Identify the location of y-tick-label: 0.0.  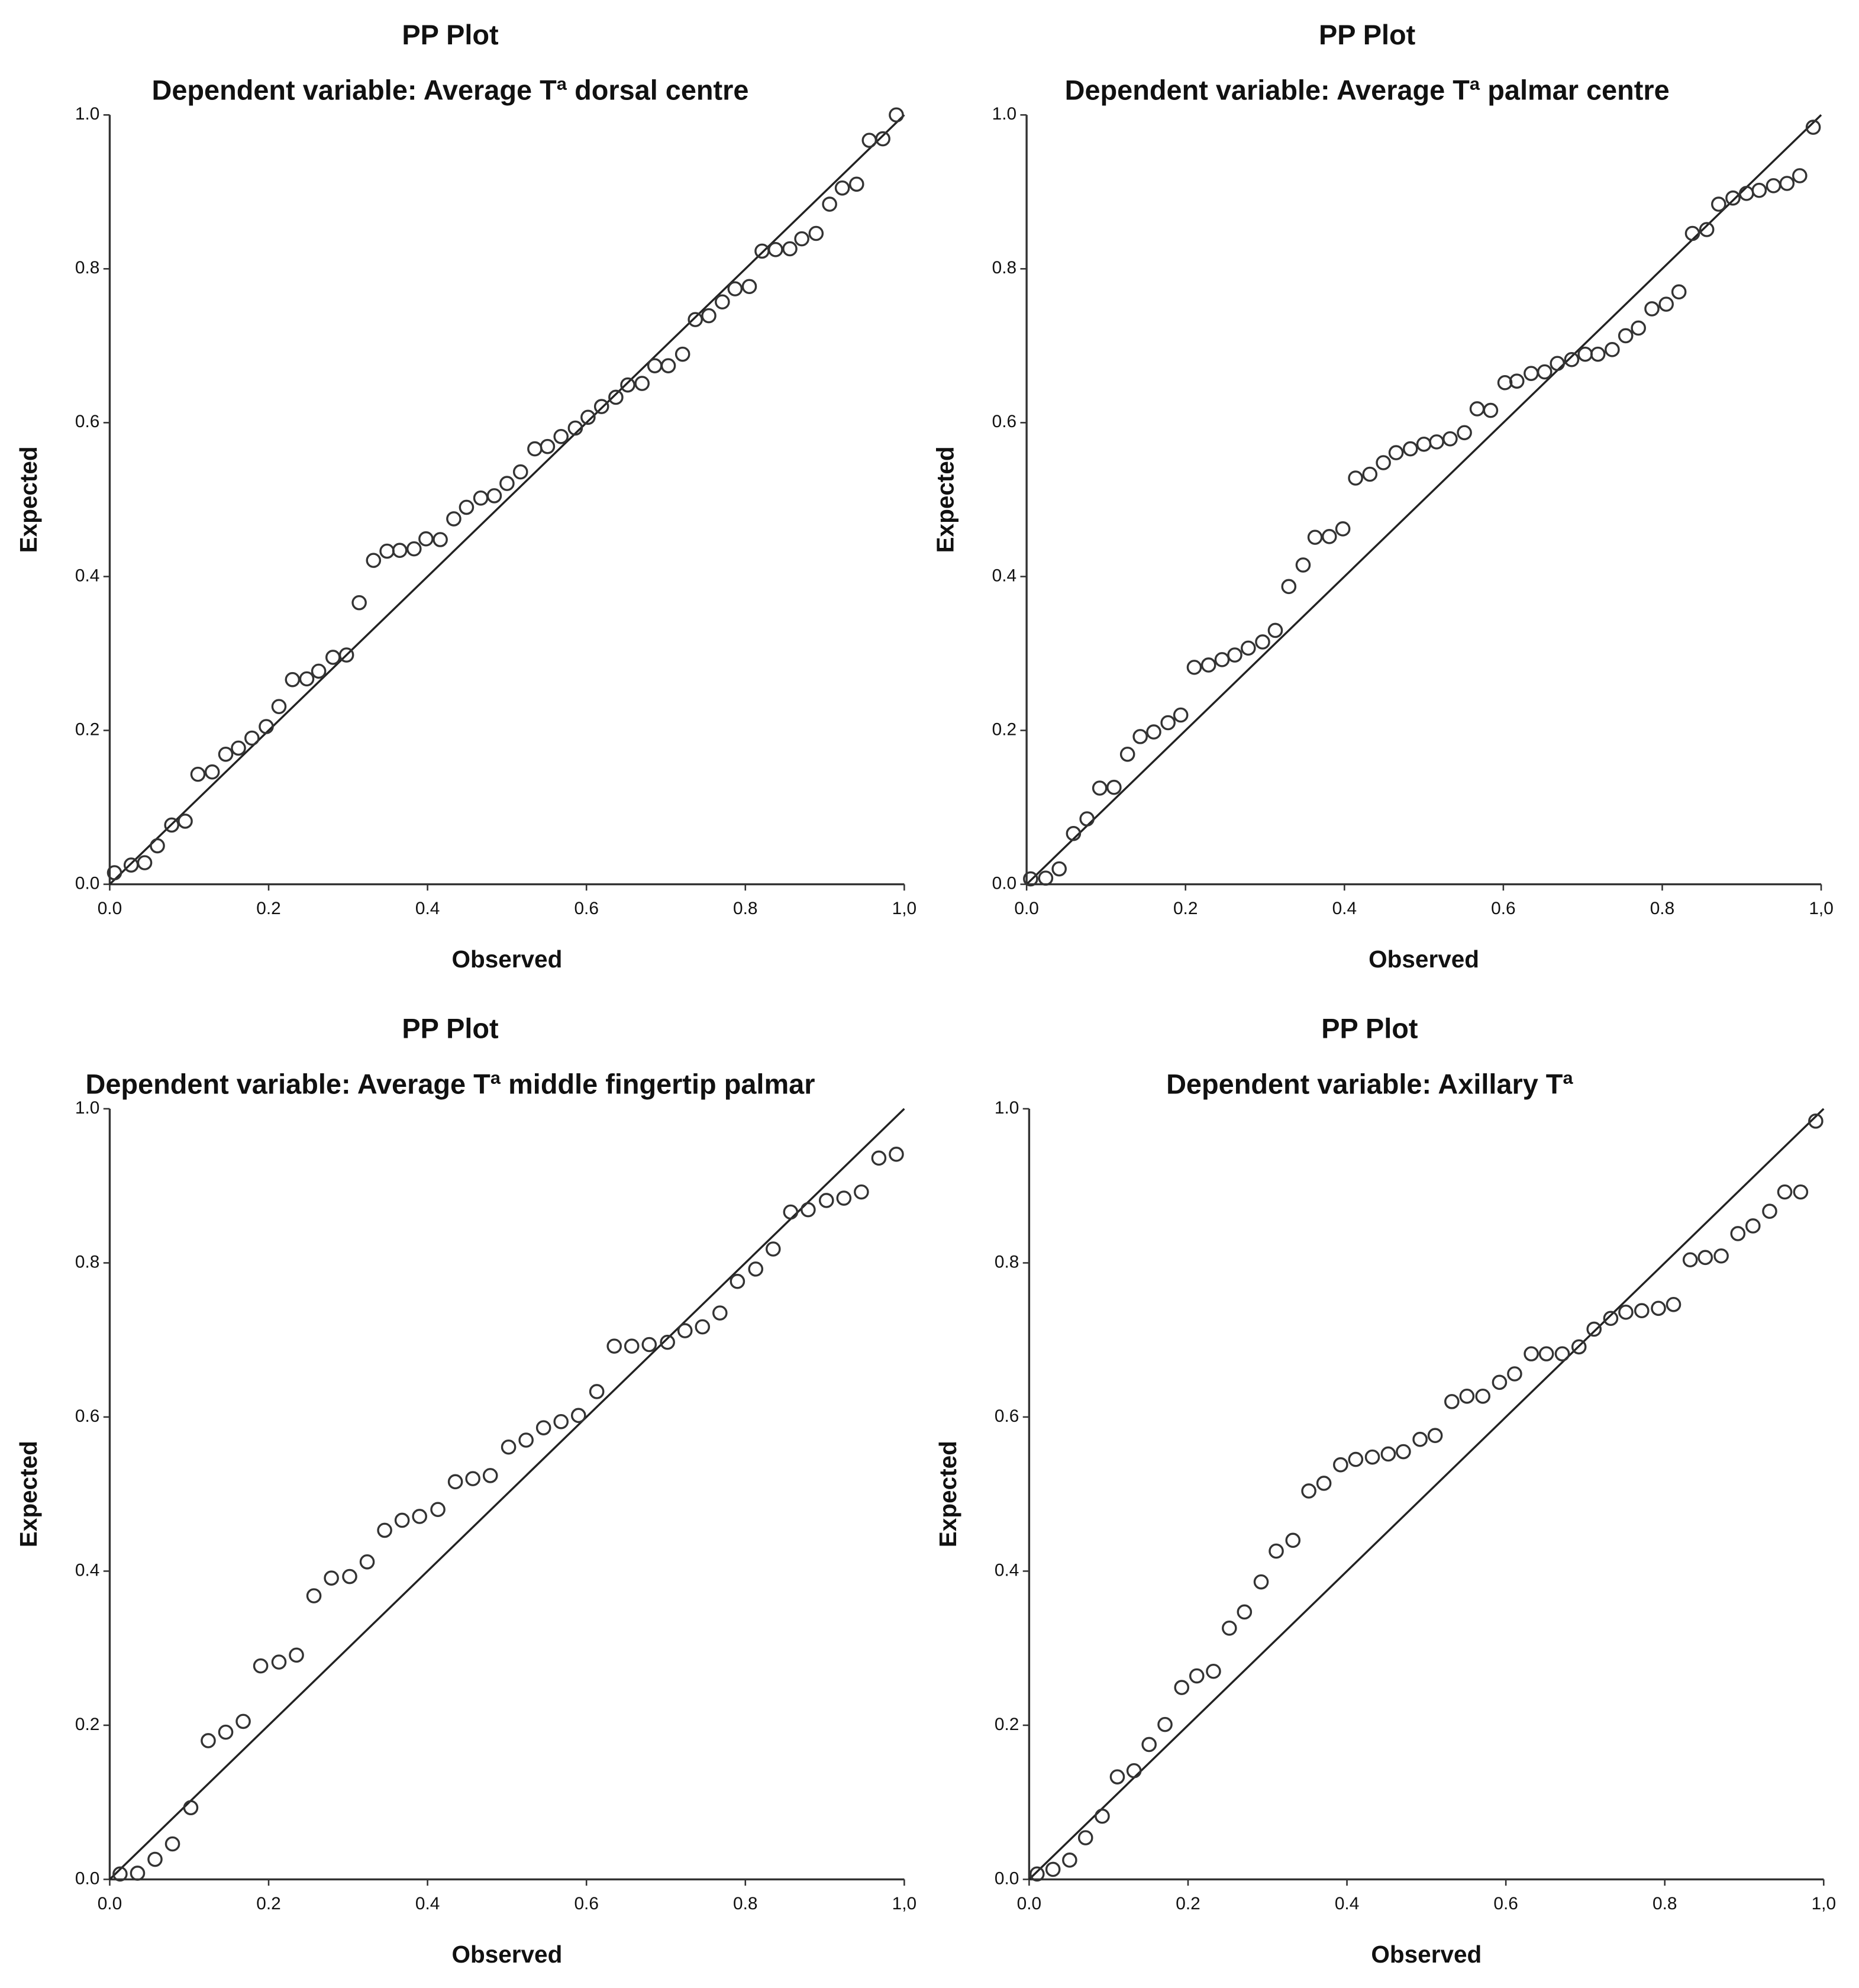
(87, 883).